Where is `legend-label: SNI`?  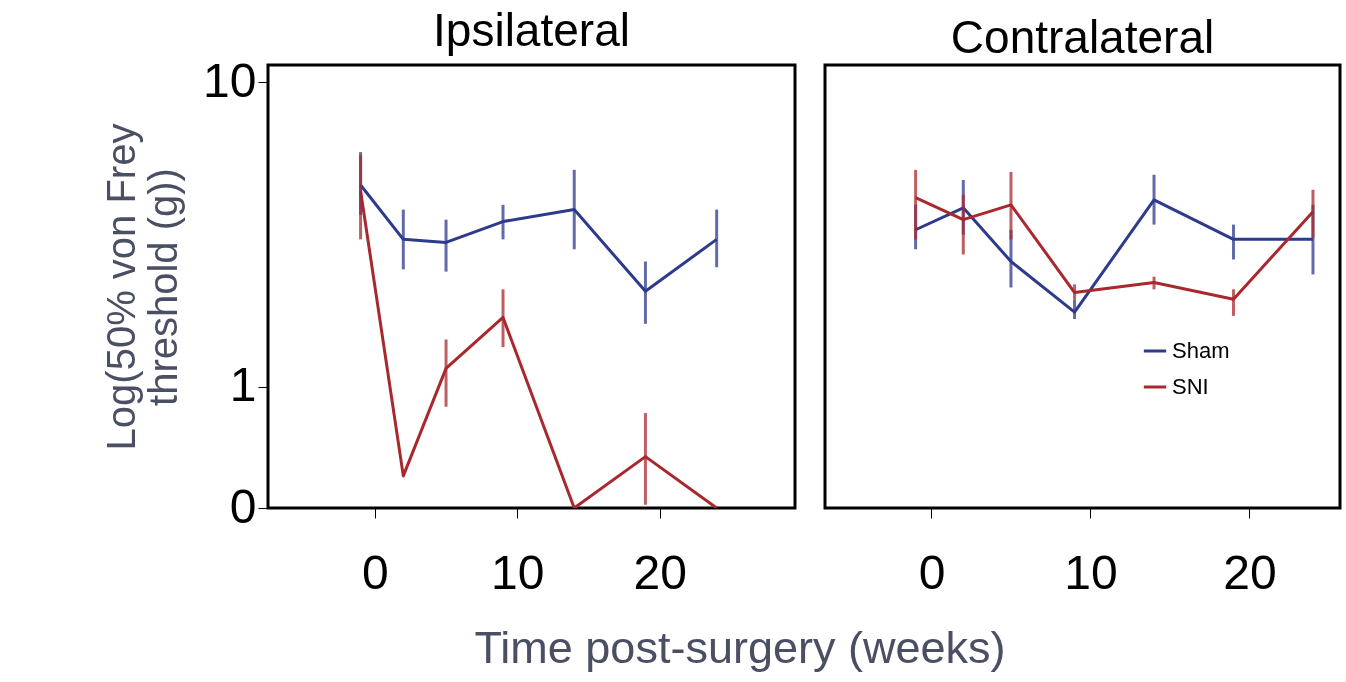
legend-label: SNI is located at coordinates (1190, 386).